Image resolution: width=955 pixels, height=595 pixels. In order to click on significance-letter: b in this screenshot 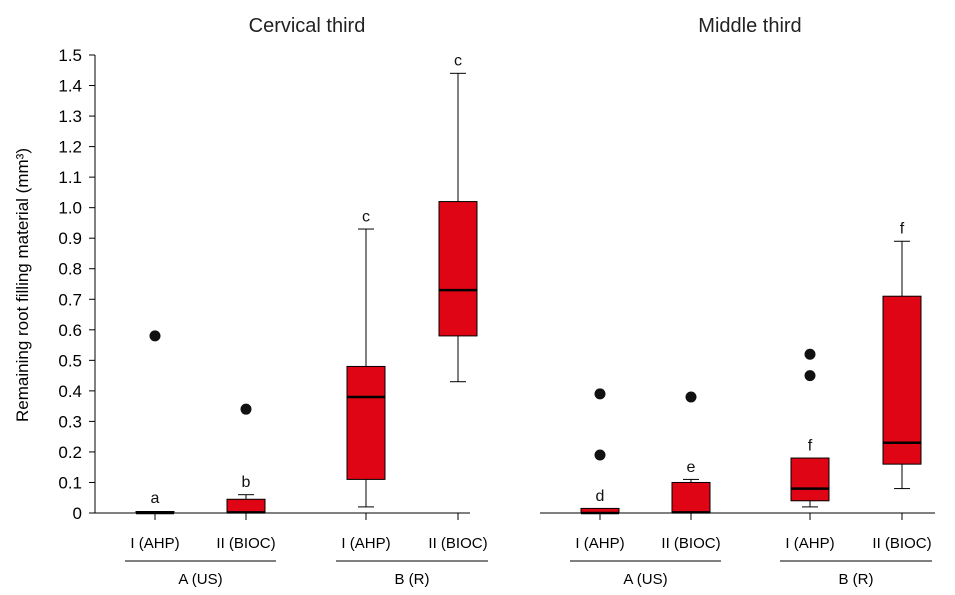, I will do `click(246, 482)`.